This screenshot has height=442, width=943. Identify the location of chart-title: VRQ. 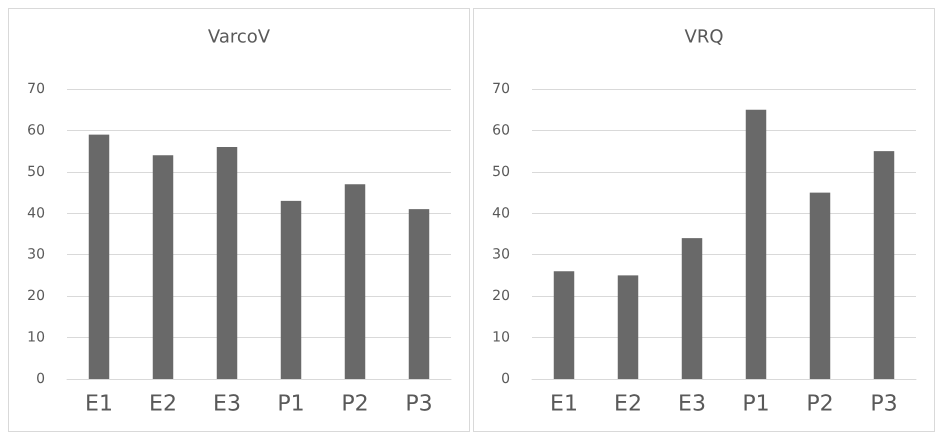
(704, 37).